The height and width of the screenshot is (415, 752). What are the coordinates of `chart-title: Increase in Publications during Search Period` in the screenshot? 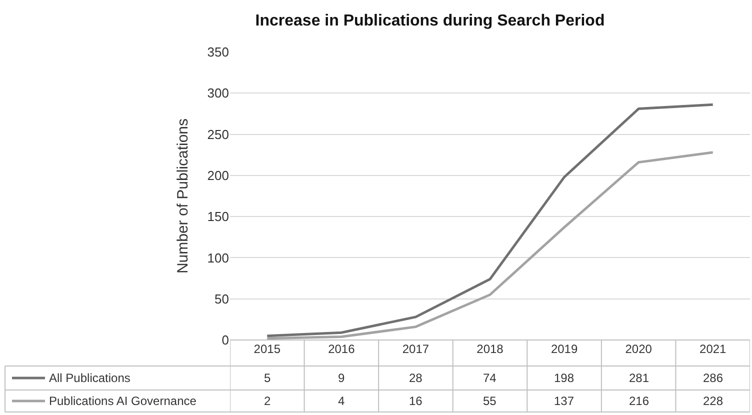 It's located at (430, 21).